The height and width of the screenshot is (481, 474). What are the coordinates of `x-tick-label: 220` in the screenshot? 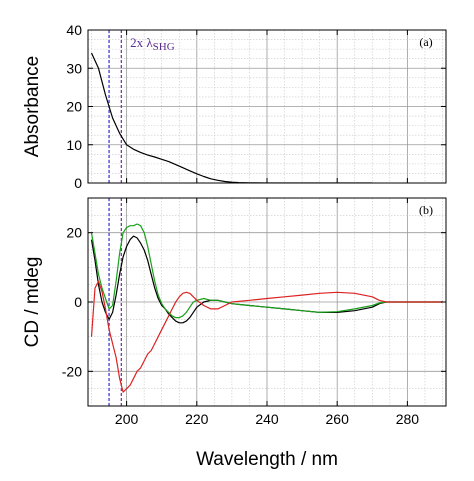 It's located at (197, 419).